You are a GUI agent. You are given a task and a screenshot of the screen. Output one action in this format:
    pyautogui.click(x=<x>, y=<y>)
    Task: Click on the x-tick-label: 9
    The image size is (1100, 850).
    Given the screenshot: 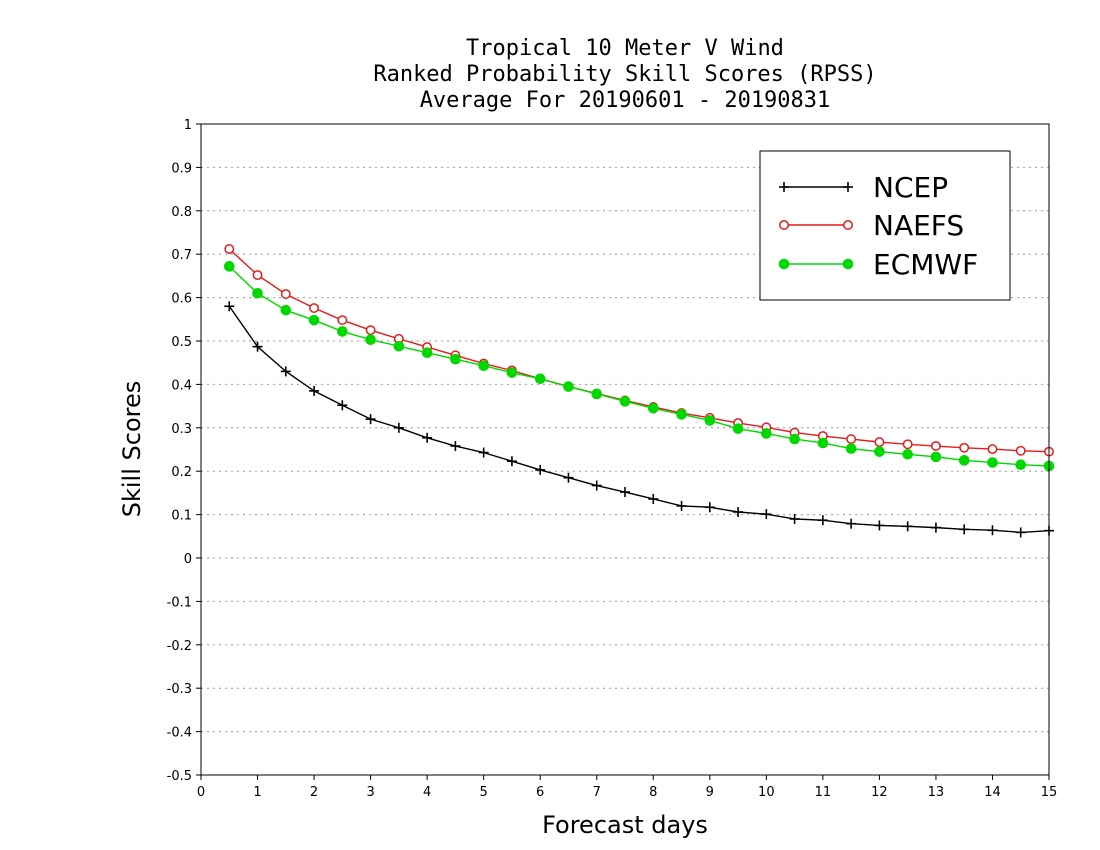 What is the action you would take?
    pyautogui.click(x=710, y=792)
    